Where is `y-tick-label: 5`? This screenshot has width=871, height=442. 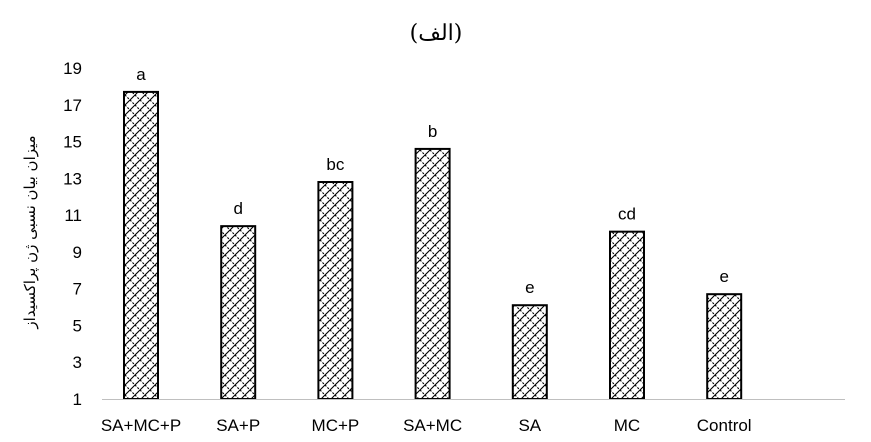 y-tick-label: 5 is located at coordinates (77, 325).